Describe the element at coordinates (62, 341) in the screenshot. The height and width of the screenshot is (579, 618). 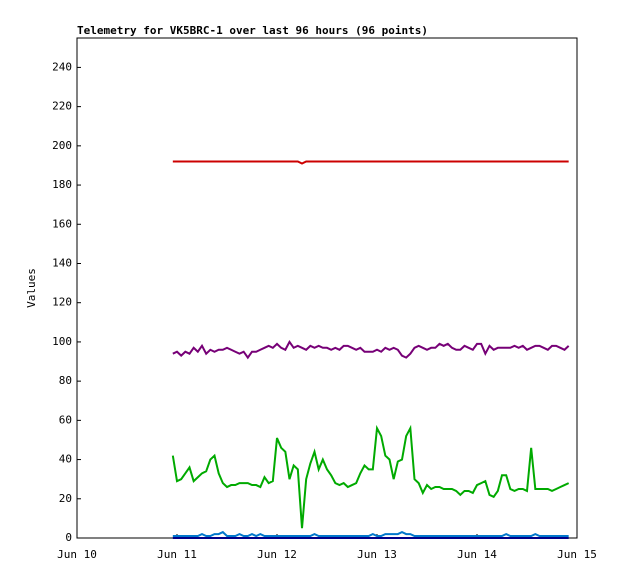
I see `y-tick-label: 100` at that location.